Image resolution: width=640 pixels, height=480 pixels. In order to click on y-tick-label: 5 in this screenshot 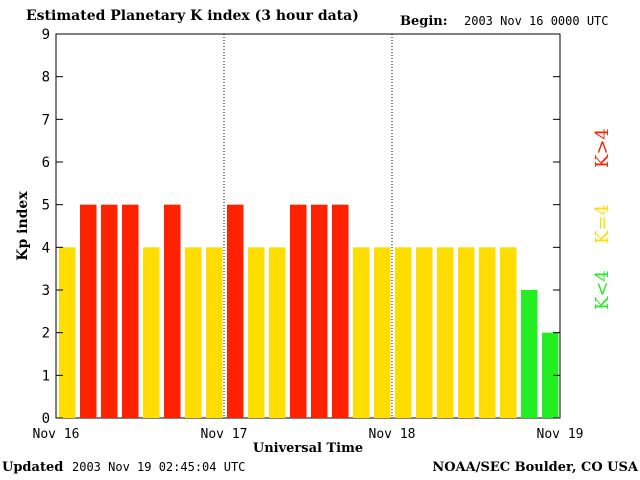, I will do `click(46, 206)`.